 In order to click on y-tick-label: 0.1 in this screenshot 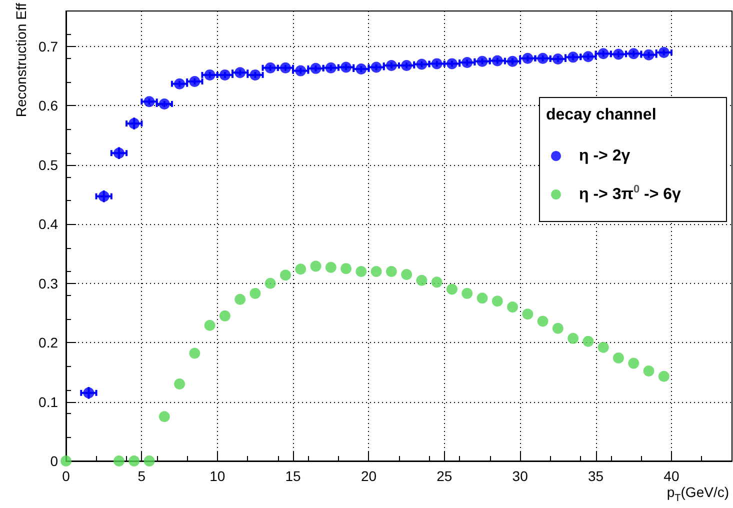, I will do `click(48, 402)`.